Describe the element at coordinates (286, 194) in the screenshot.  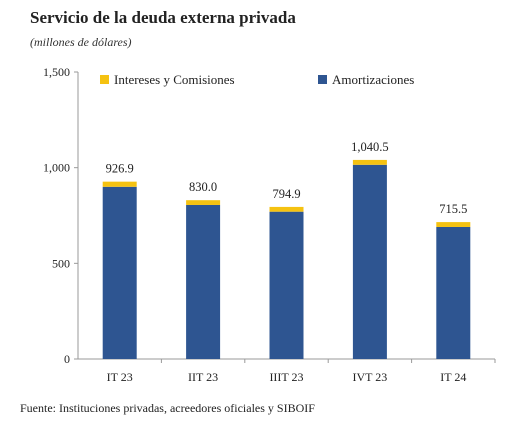
I see `data-label-total: 794.9` at that location.